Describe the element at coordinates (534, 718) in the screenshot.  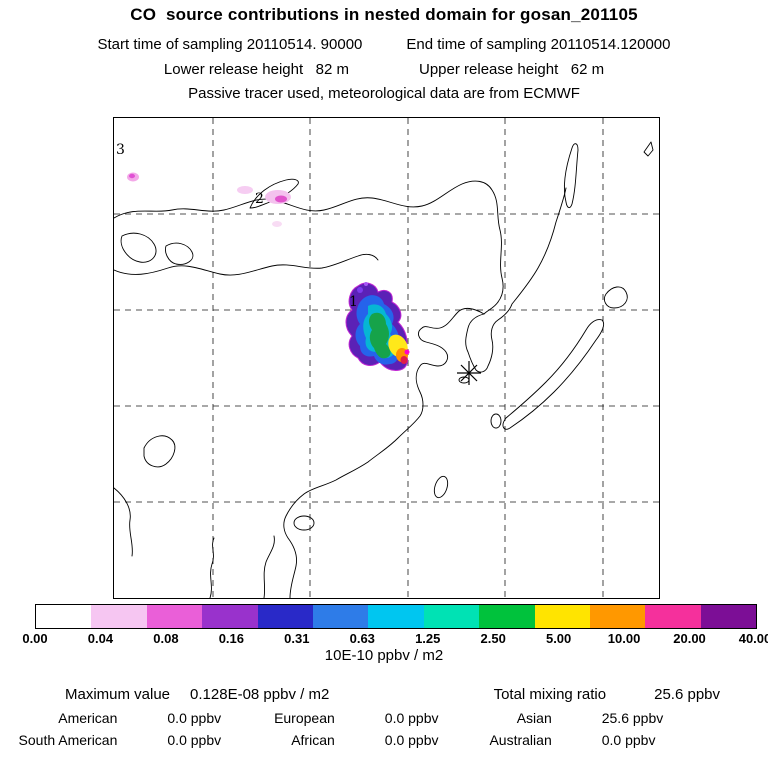
I see `contribution-name: Asian` at that location.